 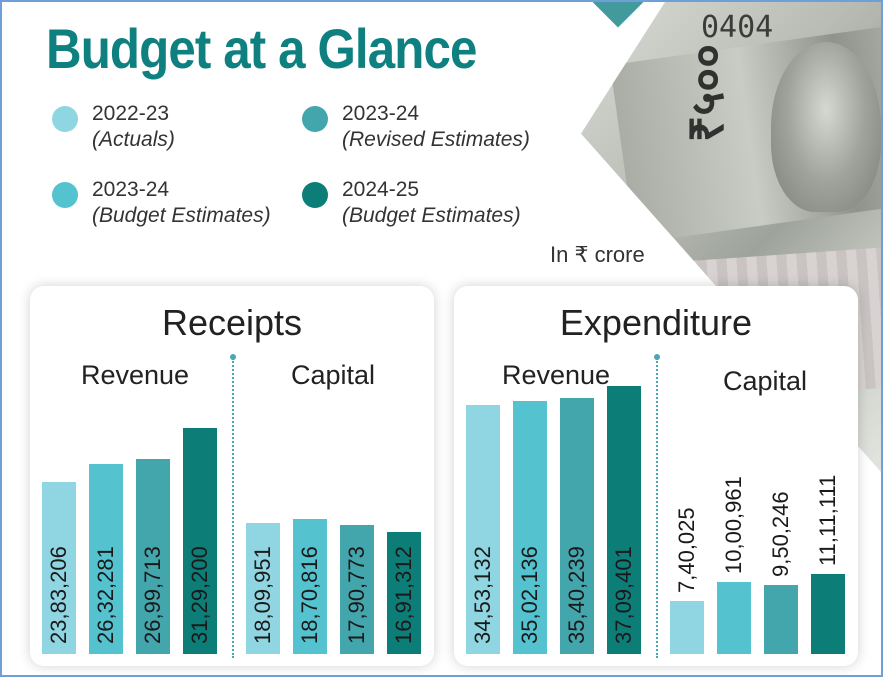 I want to click on chart-title: Expenditure, so click(x=656, y=322).